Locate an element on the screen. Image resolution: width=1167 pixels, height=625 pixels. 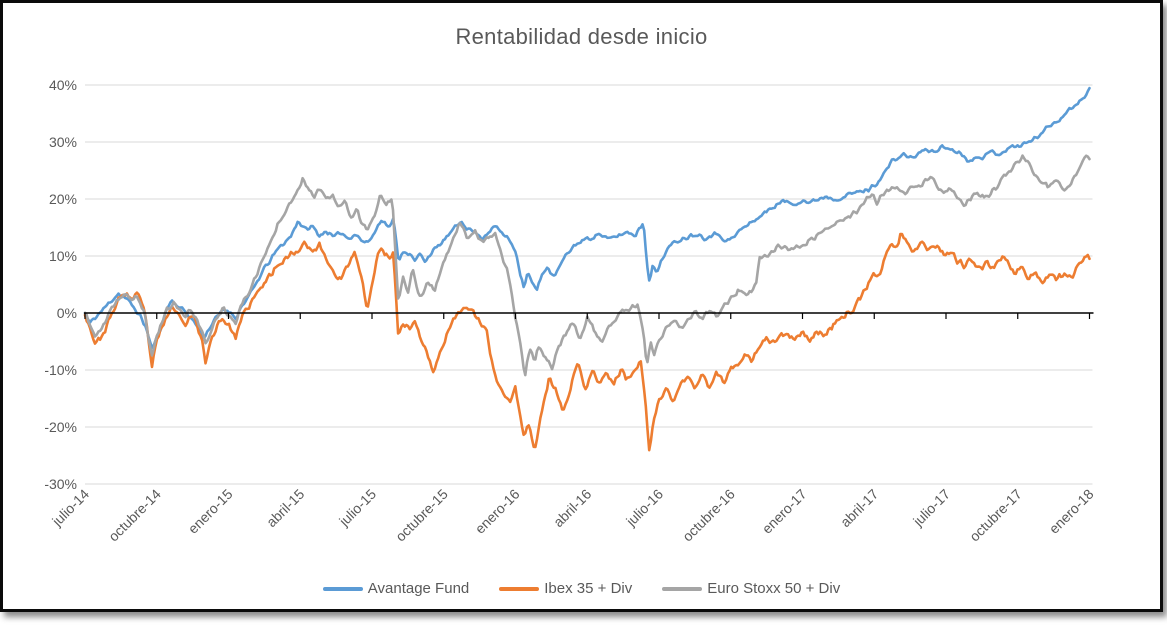
x-axis-label: octubre-14 is located at coordinates (134, 515).